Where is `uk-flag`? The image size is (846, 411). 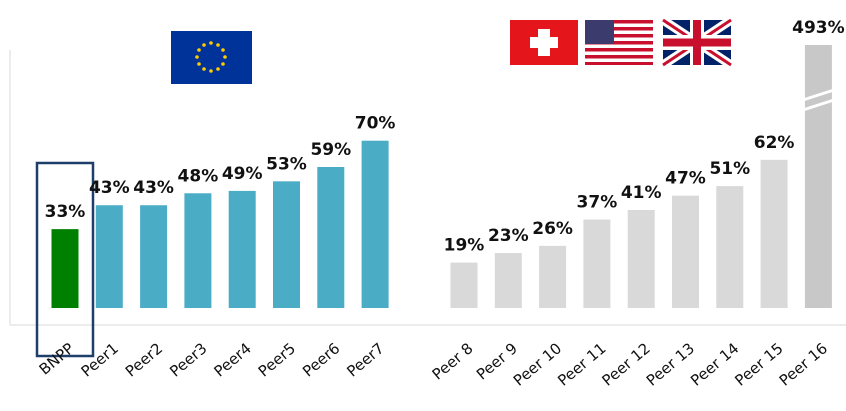 uk-flag is located at coordinates (697, 42).